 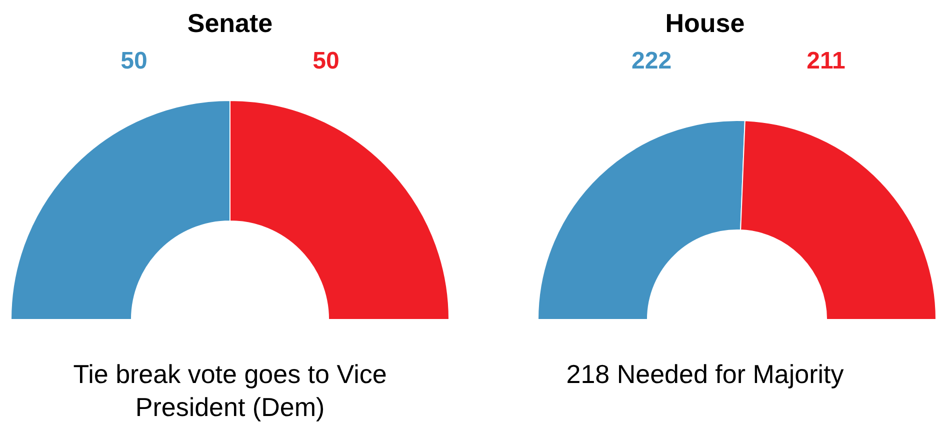 I want to click on text: Tie break vote goes to Vice President (Dem), so click(x=230, y=391).